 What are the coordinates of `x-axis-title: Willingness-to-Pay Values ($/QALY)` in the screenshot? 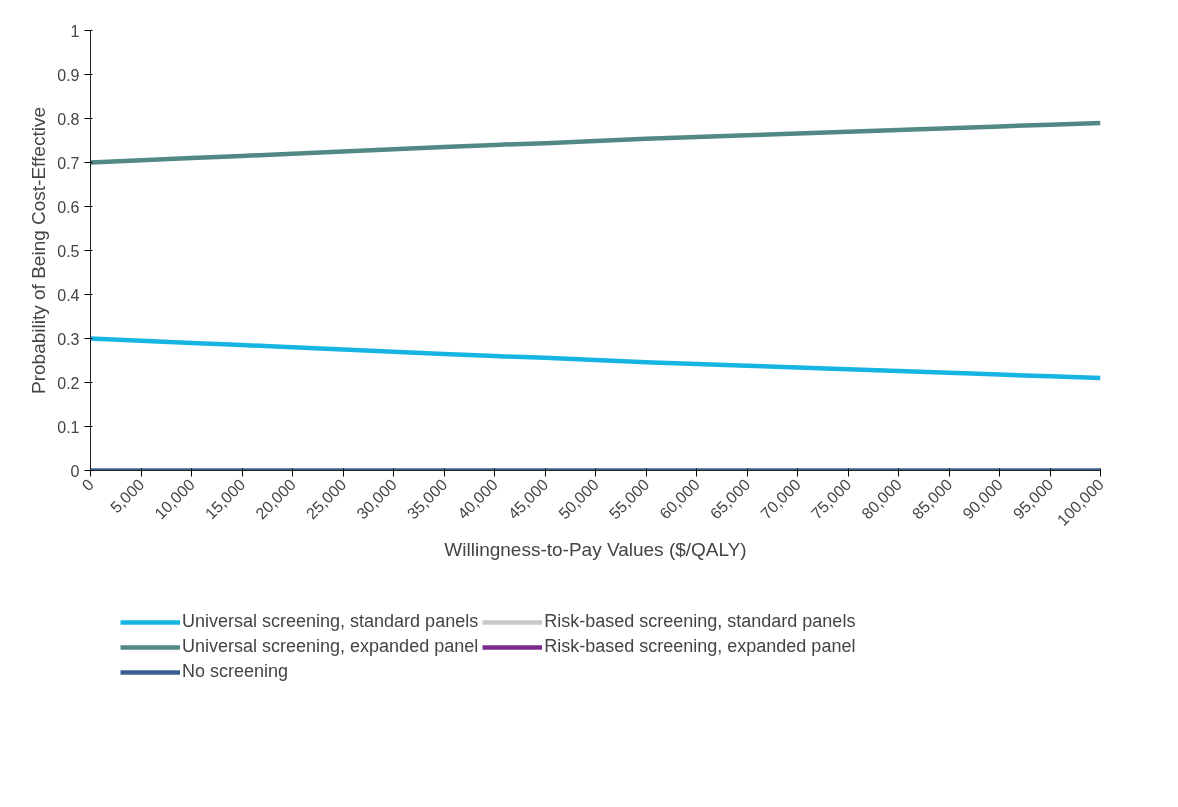 It's located at (595, 549).